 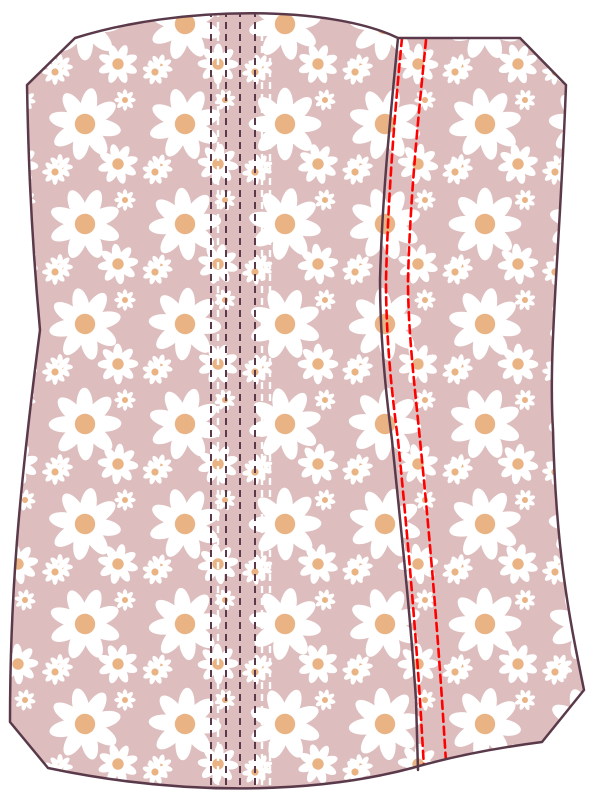 What do you see at coordinates (427, 401) in the screenshot?
I see `highlight-stitch-outer` at bounding box center [427, 401].